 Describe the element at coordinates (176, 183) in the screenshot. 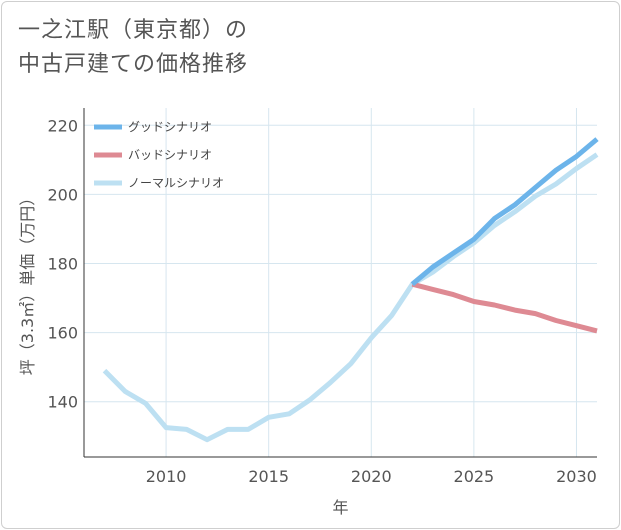

I see `legend-label-2: ノーマルシナリオ` at that location.